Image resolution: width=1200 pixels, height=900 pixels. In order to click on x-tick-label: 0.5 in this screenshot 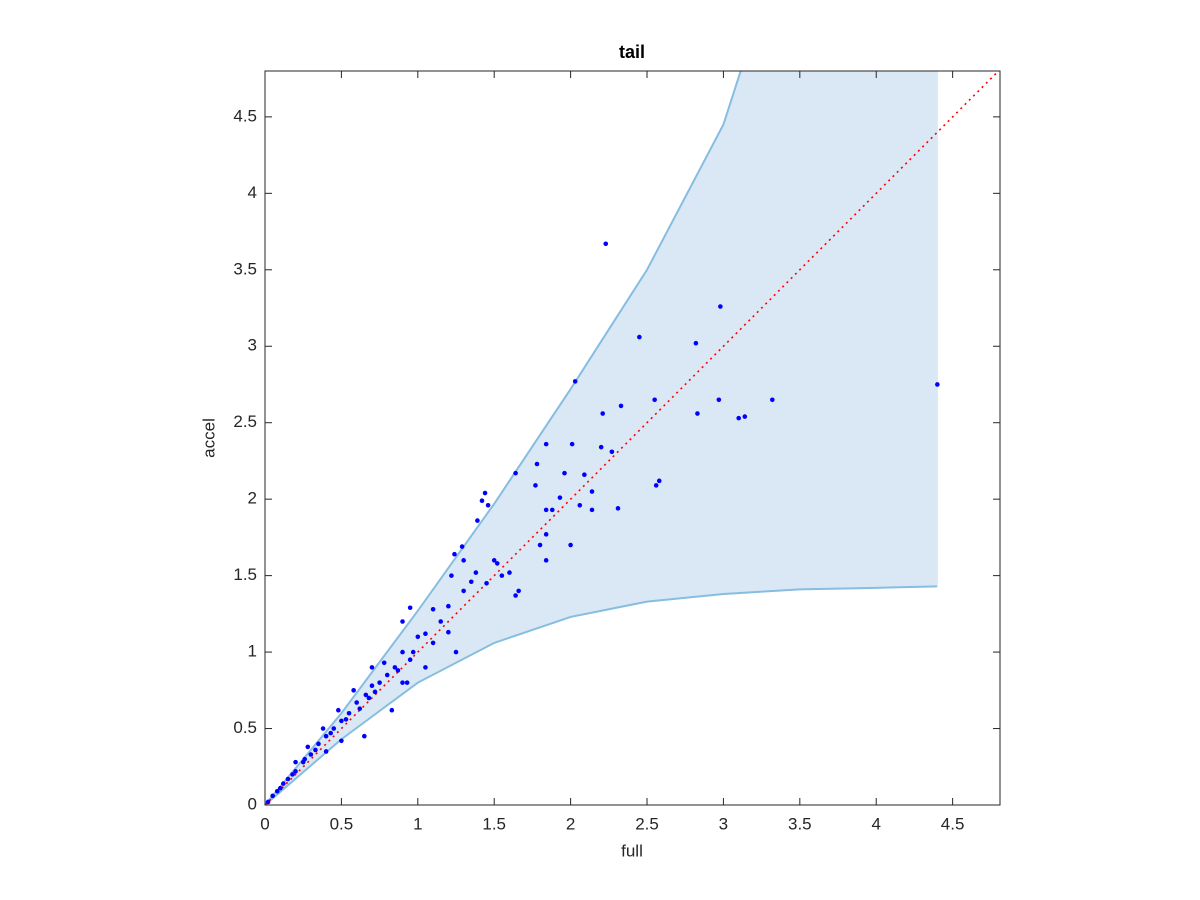, I will do `click(342, 823)`.